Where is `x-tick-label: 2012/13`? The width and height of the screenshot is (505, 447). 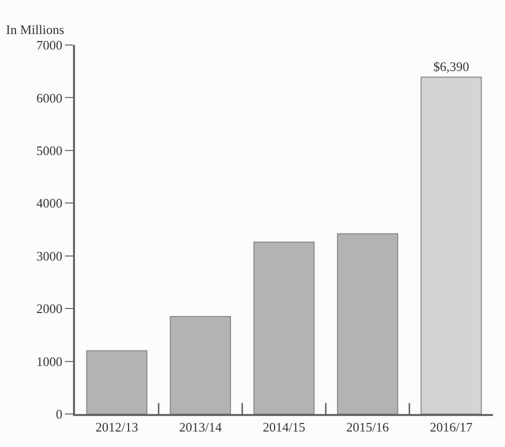 x-tick-label: 2012/13 is located at coordinates (116, 427).